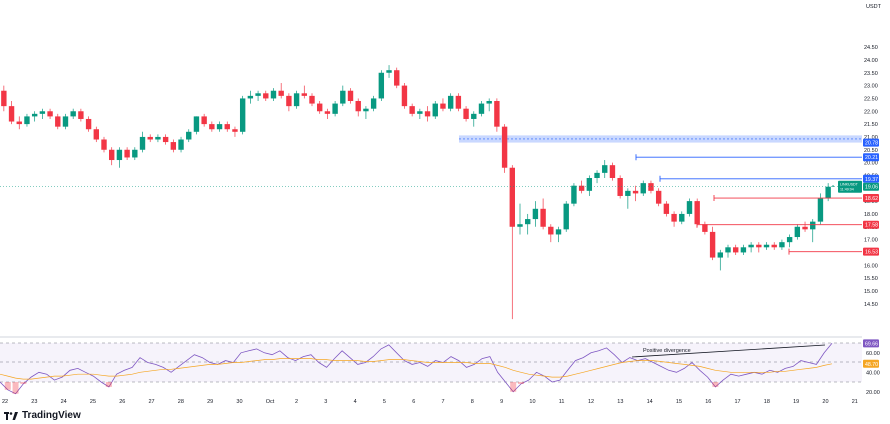 The width and height of the screenshot is (890, 424). I want to click on time-tick-label: 19, so click(796, 402).